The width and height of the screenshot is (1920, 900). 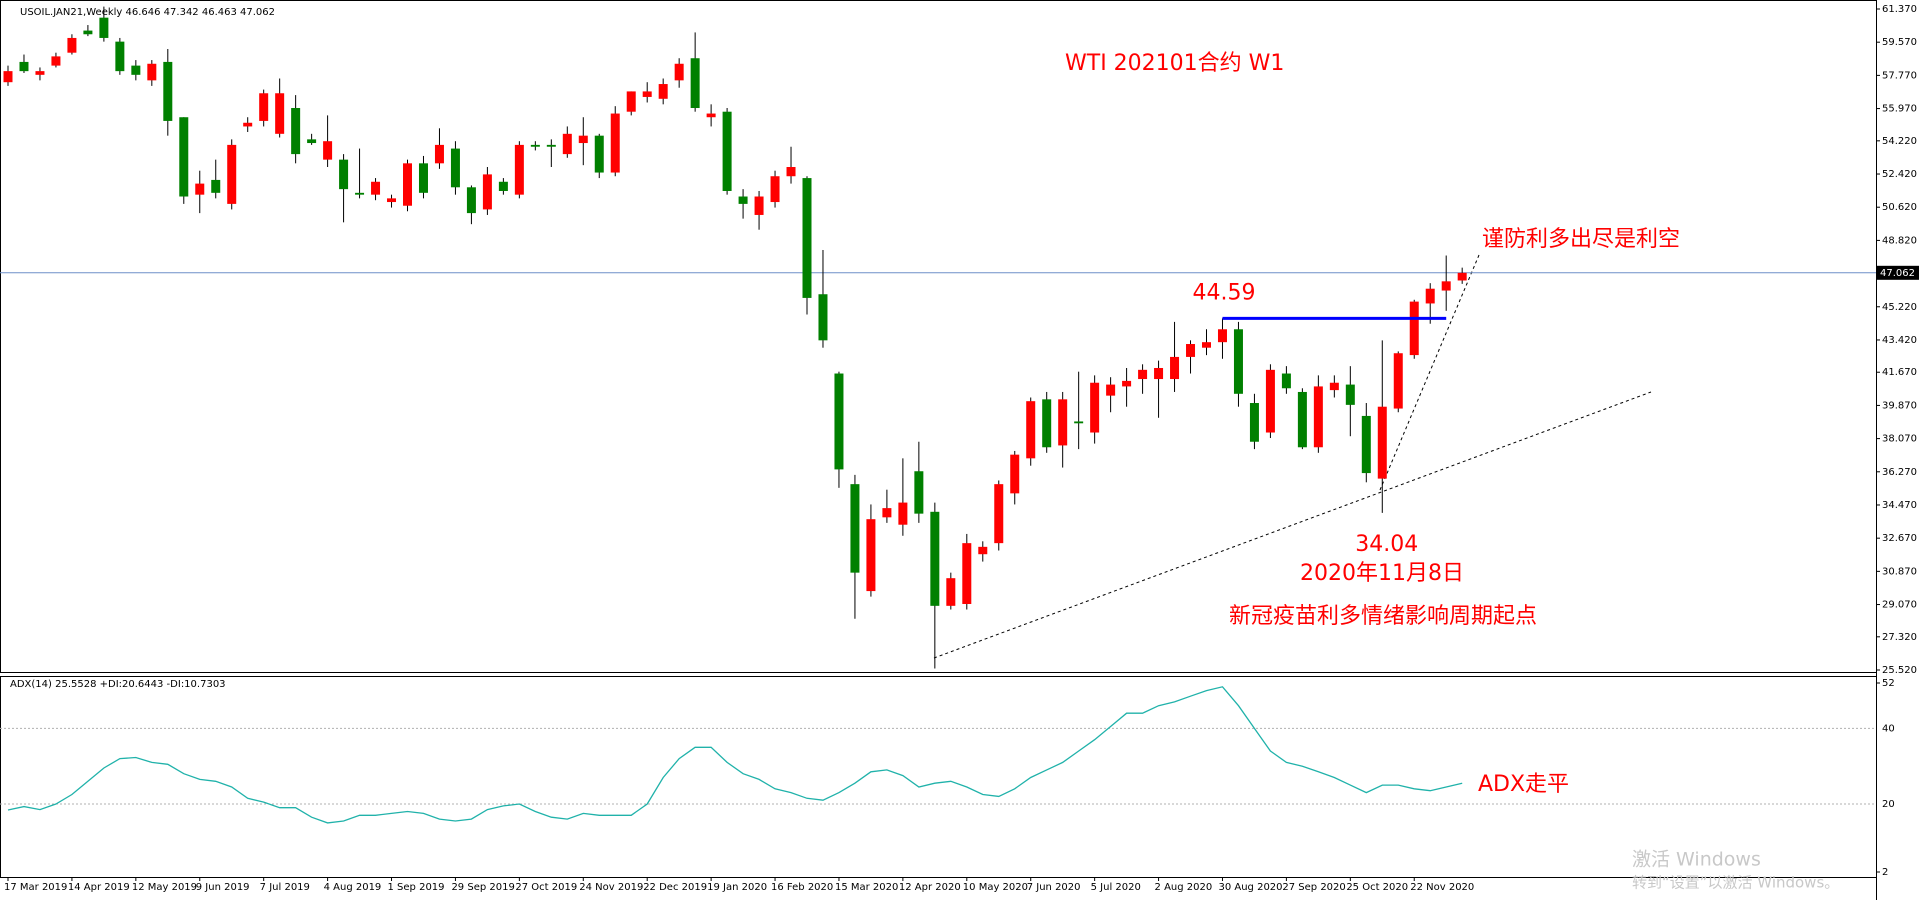 What do you see at coordinates (1382, 573) in the screenshot?
I see `annotation: 2020年11月8日` at bounding box center [1382, 573].